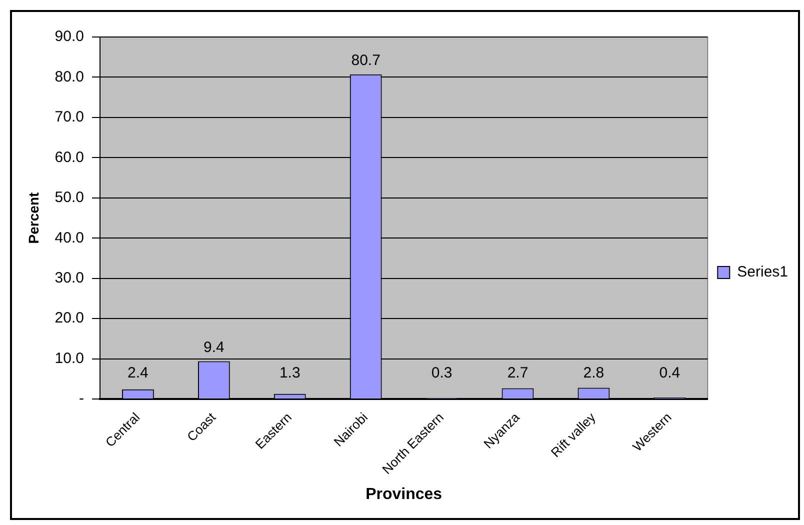  What do you see at coordinates (517, 373) in the screenshot?
I see `data-label: 2.7` at bounding box center [517, 373].